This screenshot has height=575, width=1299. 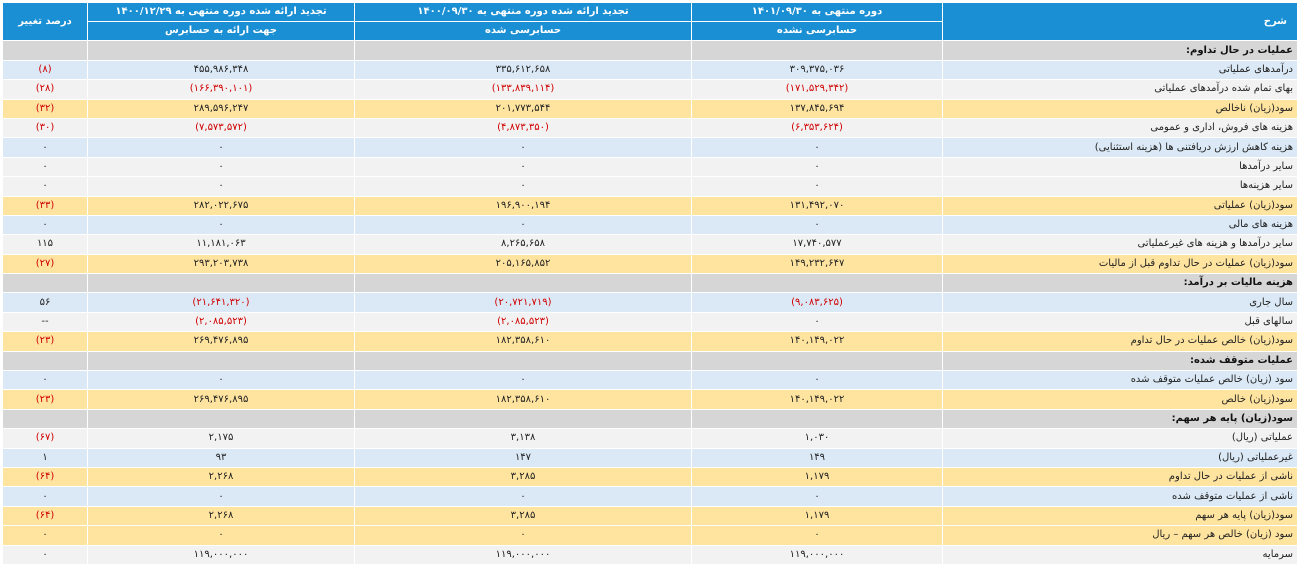 What do you see at coordinates (523, 322) in the screenshot?
I see `value-prior-period: (۲,۰۸۵,۵۲۳)` at bounding box center [523, 322].